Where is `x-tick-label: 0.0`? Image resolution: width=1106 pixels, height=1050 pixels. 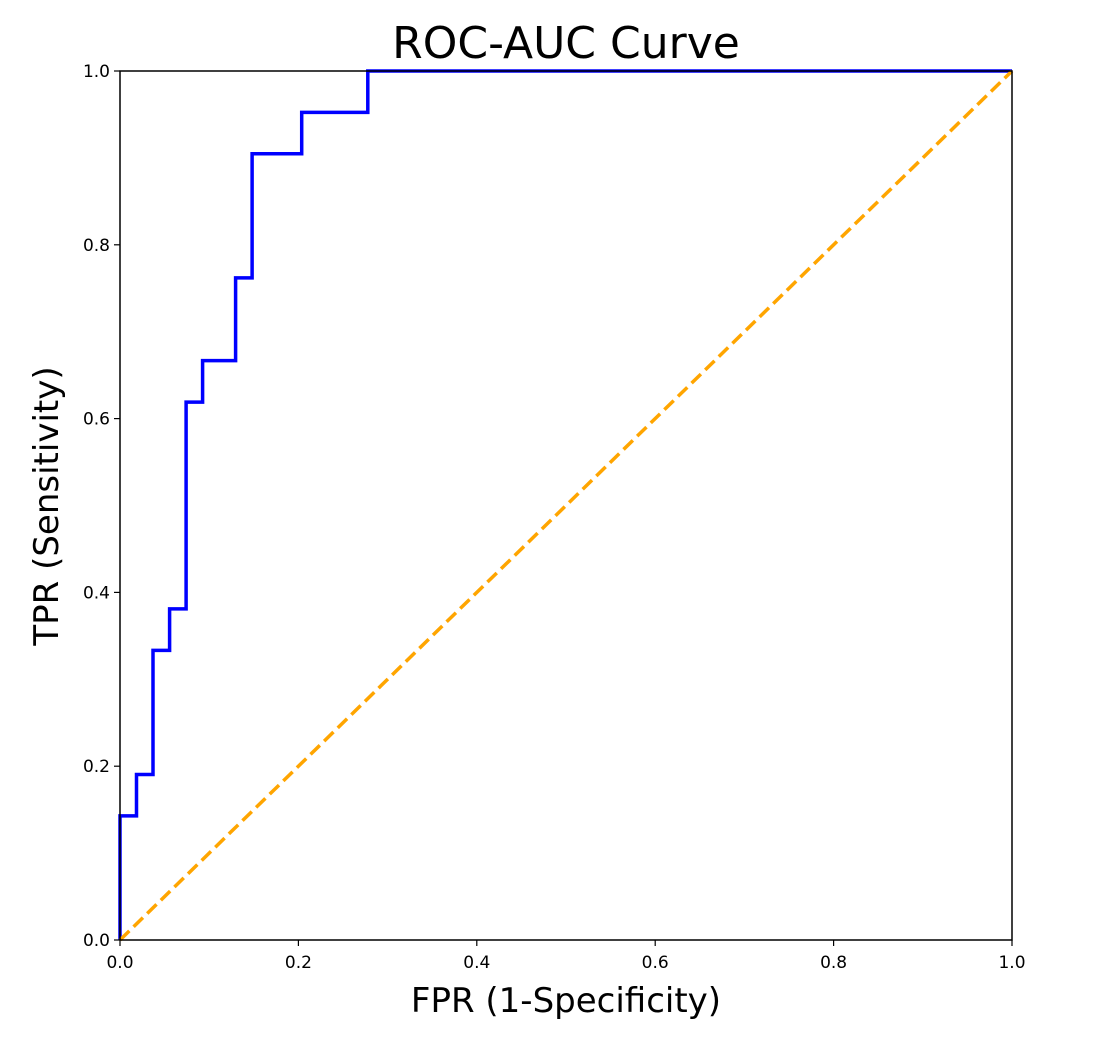
x-tick-label: 0.0 is located at coordinates (119, 963).